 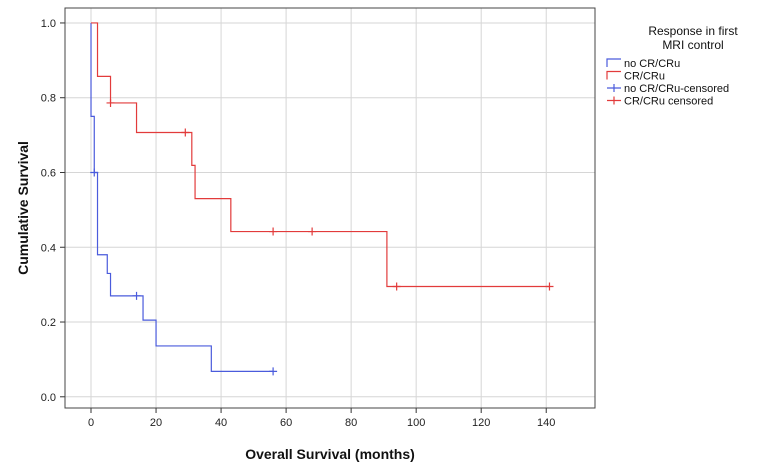 I want to click on x-tick-label: 0, so click(x=91, y=423).